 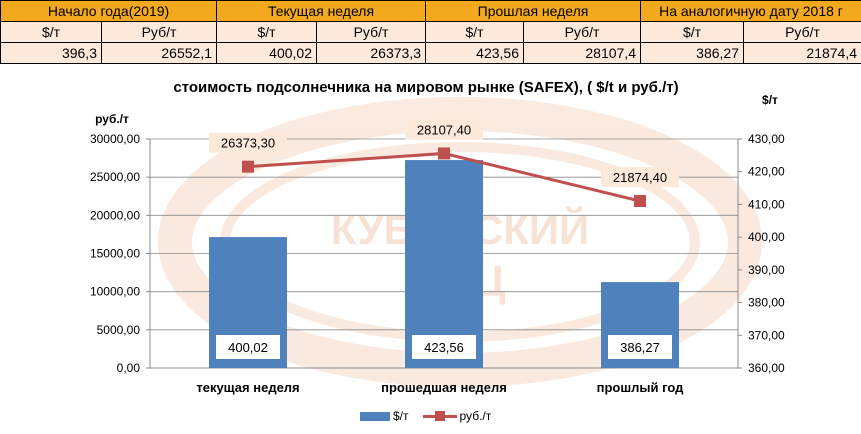 I want to click on line-series, so click(x=444, y=177).